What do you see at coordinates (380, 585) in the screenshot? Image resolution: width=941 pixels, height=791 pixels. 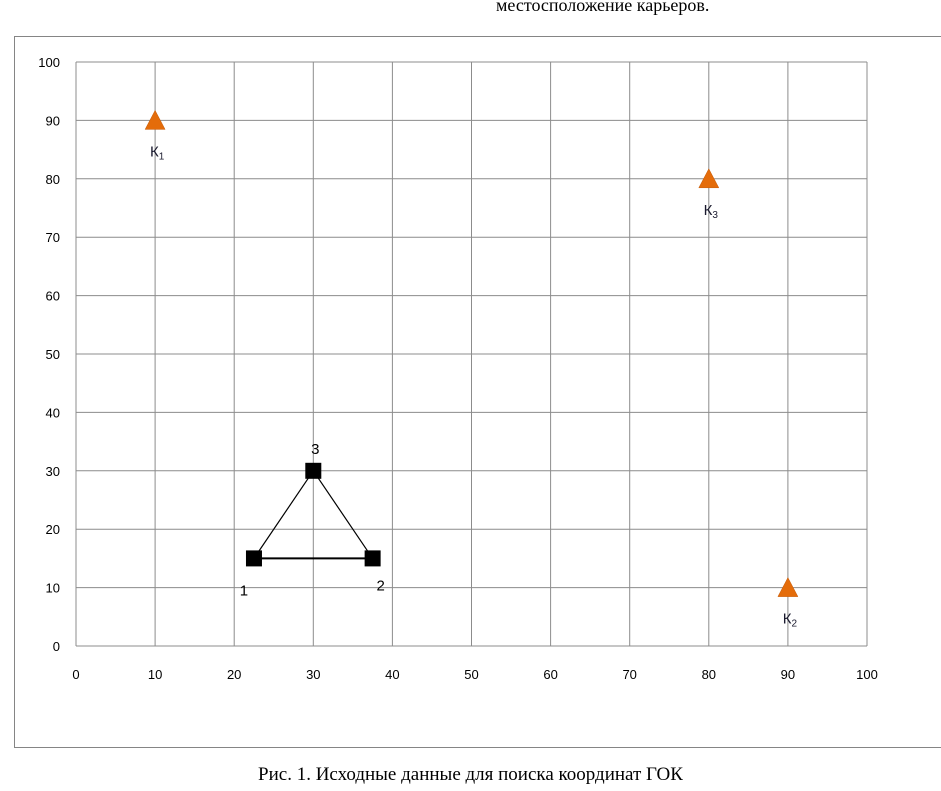 I see `point-label: 2` at bounding box center [380, 585].